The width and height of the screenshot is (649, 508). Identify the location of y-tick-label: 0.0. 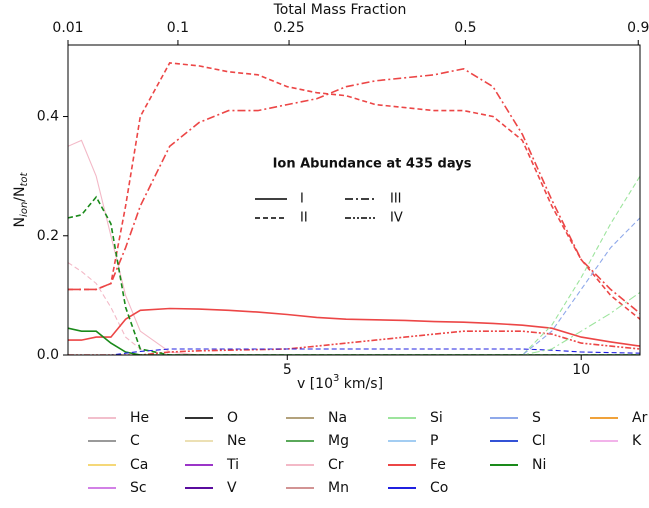
(48, 355).